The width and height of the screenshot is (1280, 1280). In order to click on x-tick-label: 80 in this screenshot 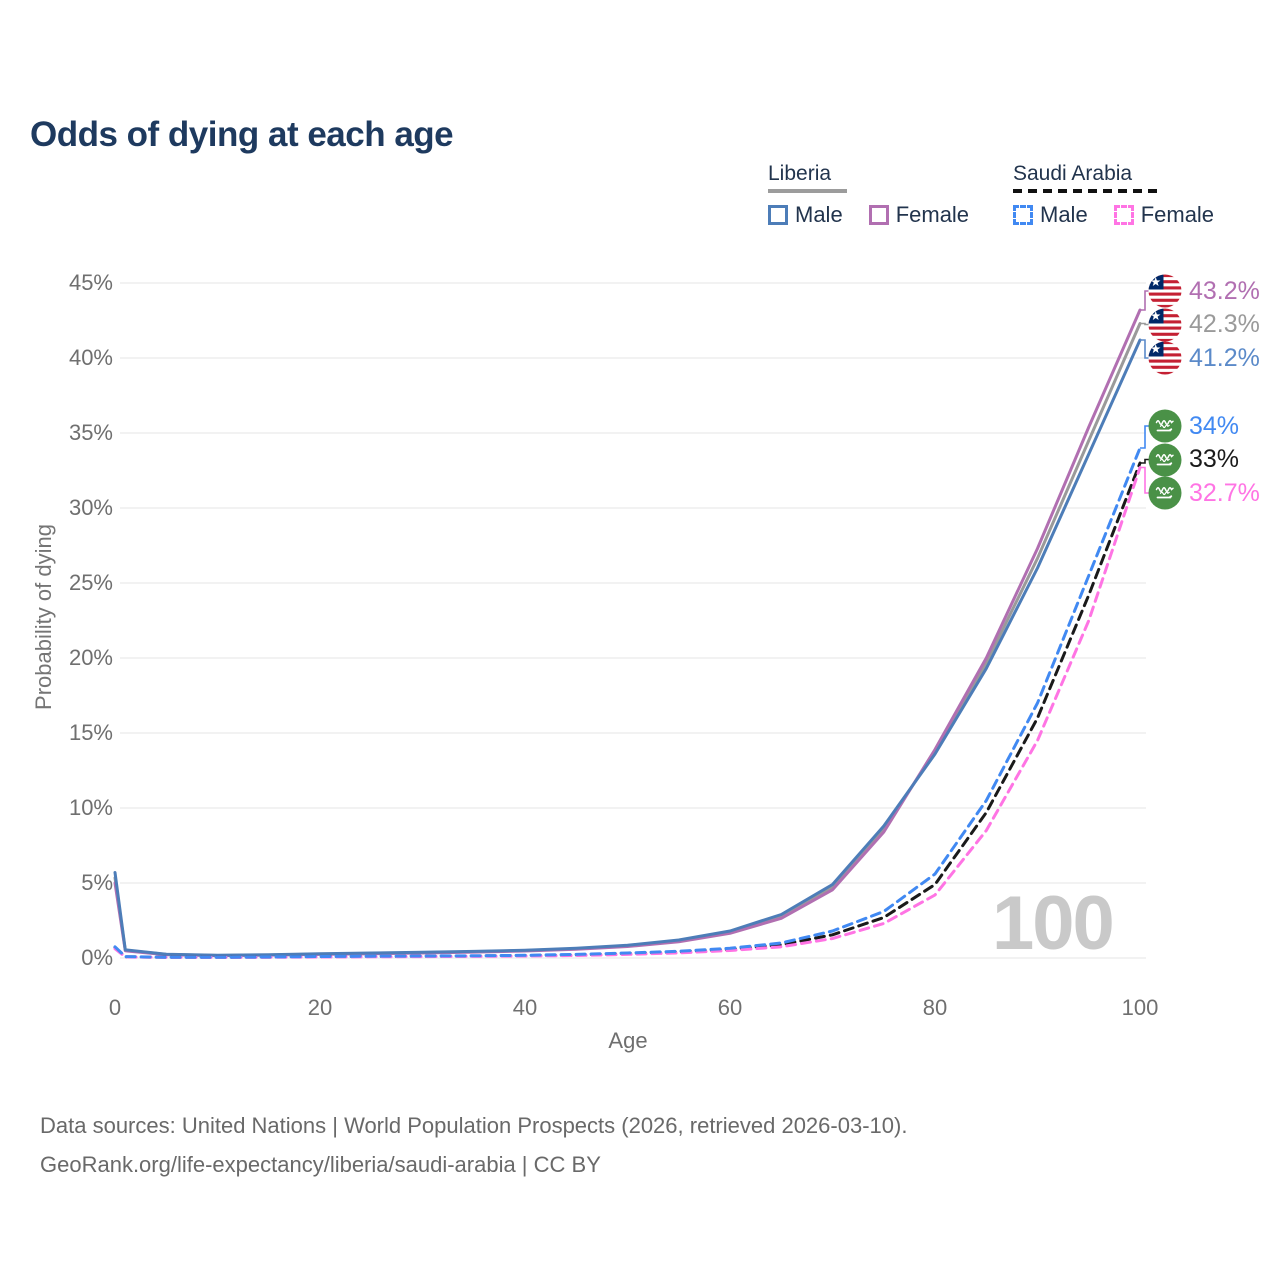, I will do `click(935, 1007)`.